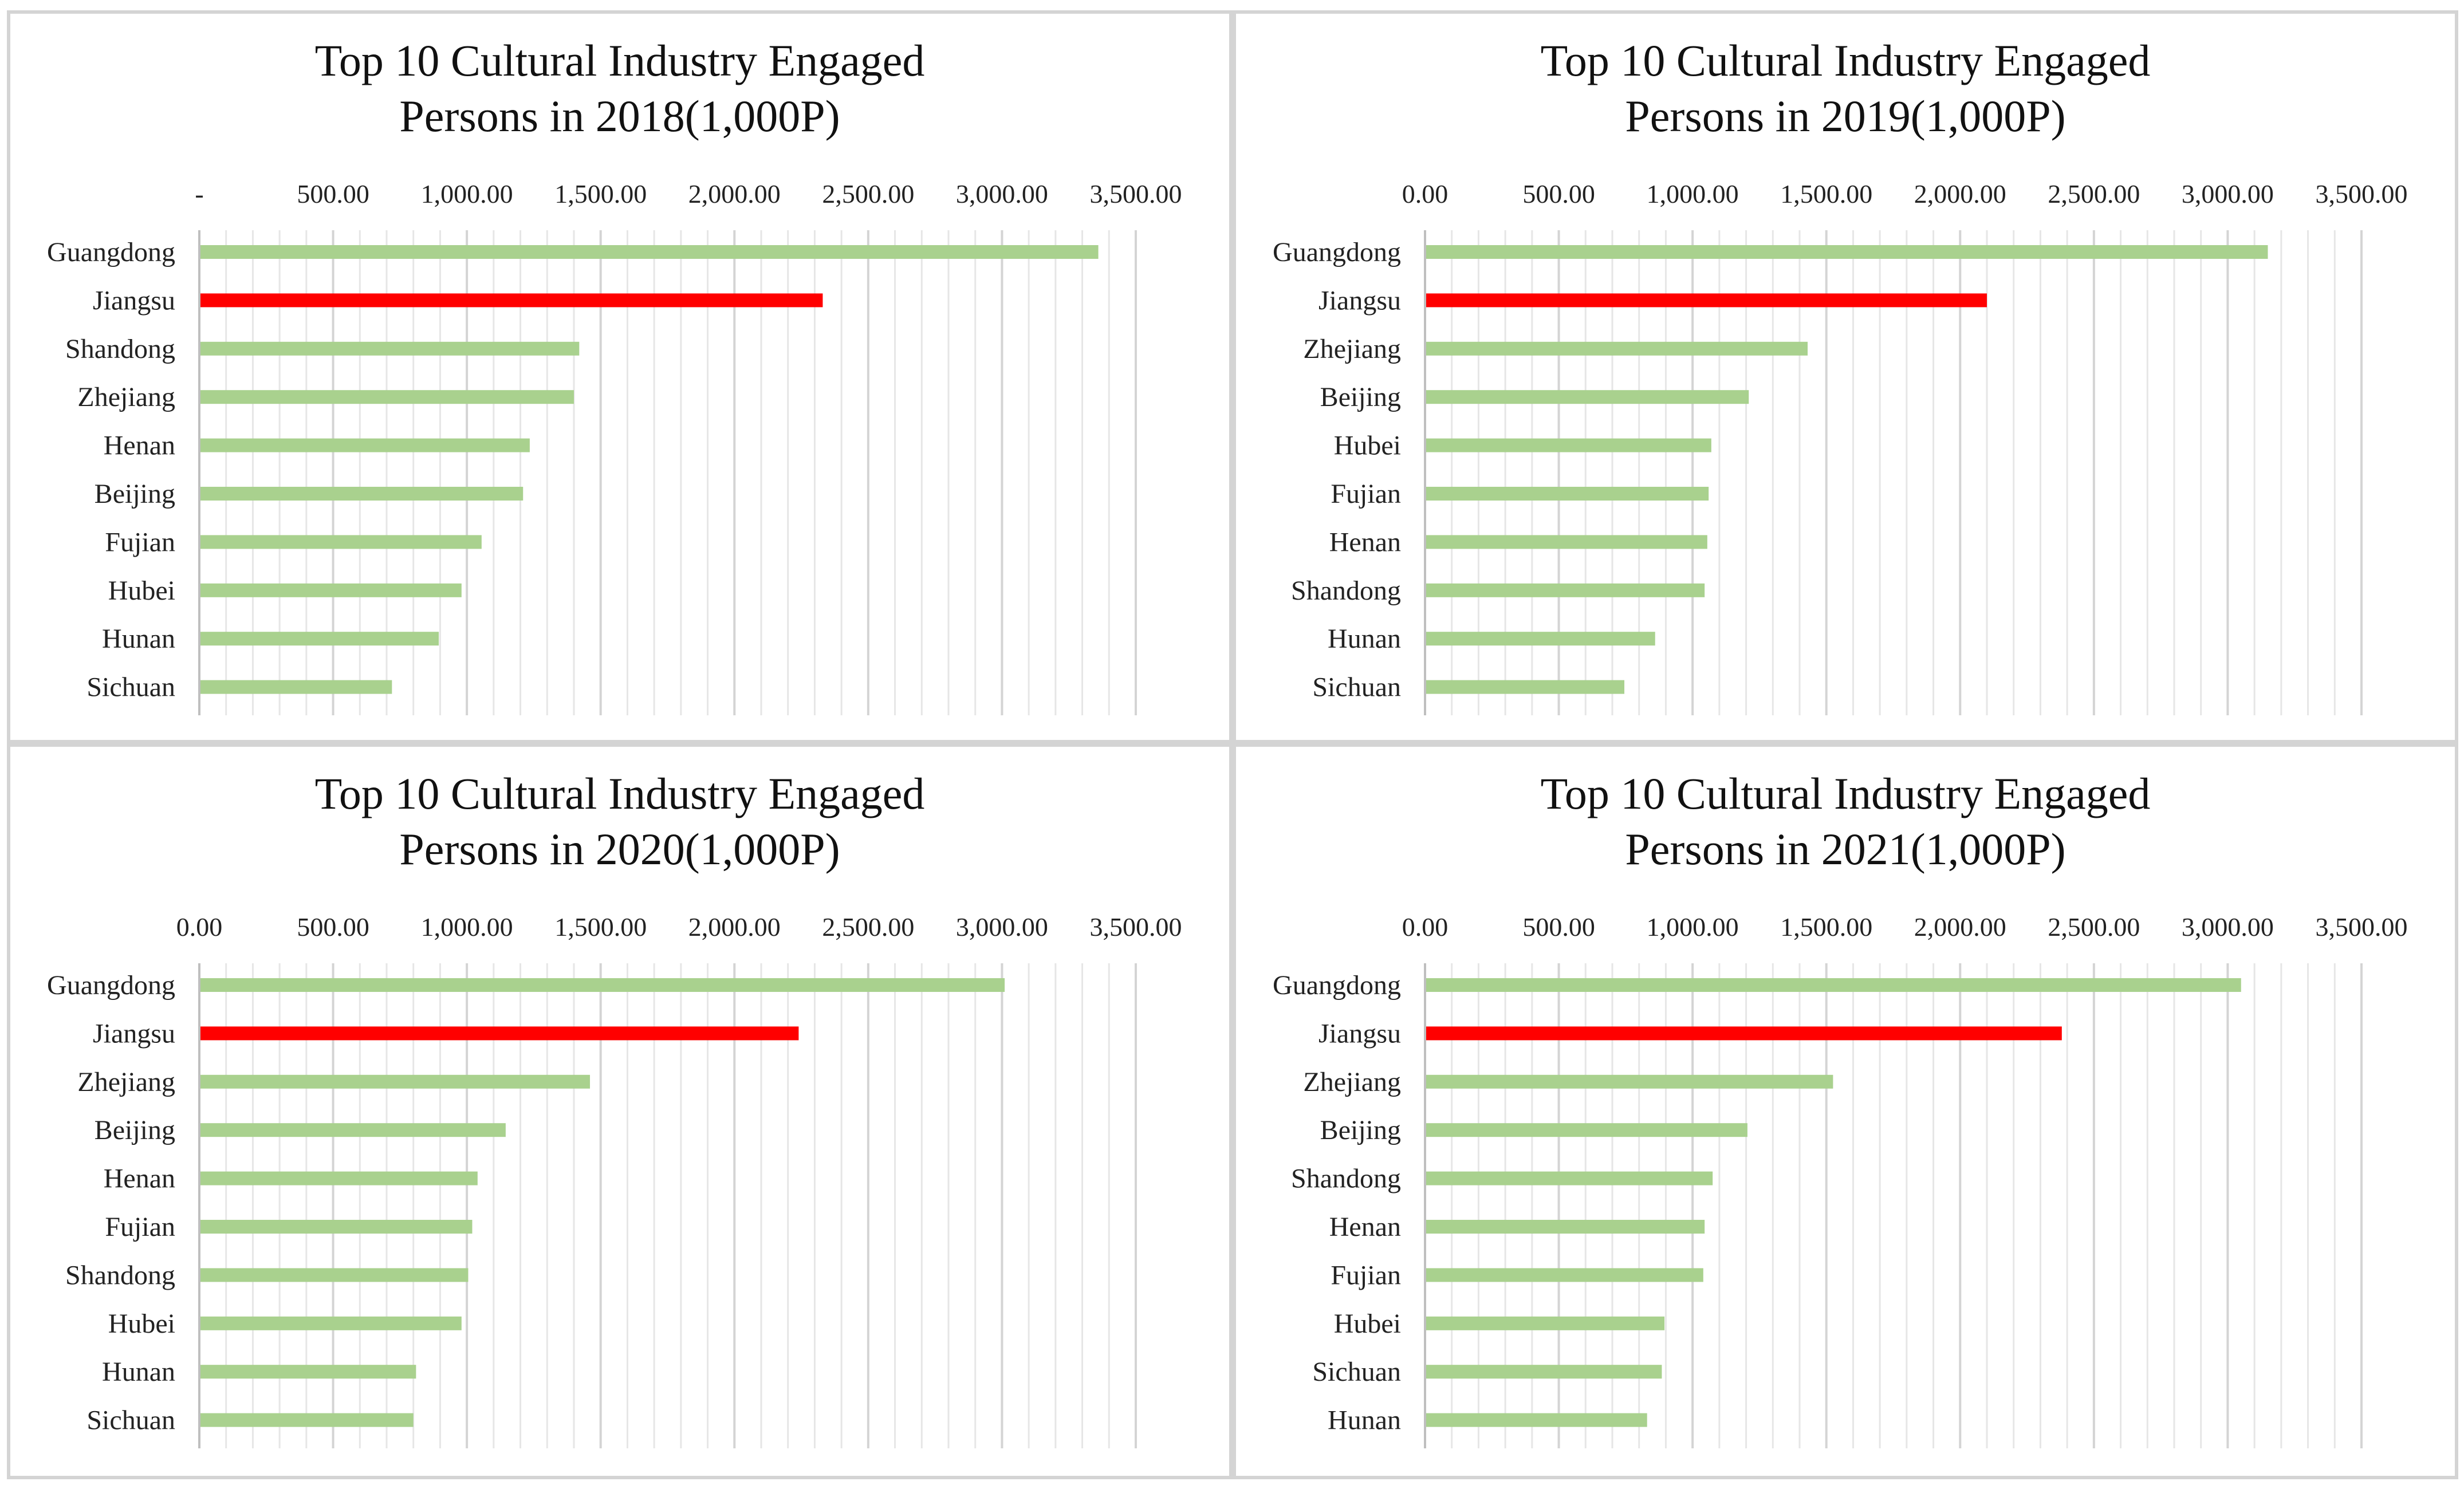 The width and height of the screenshot is (2464, 1485). Describe the element at coordinates (199, 193) in the screenshot. I see `x-tick-label: -` at that location.